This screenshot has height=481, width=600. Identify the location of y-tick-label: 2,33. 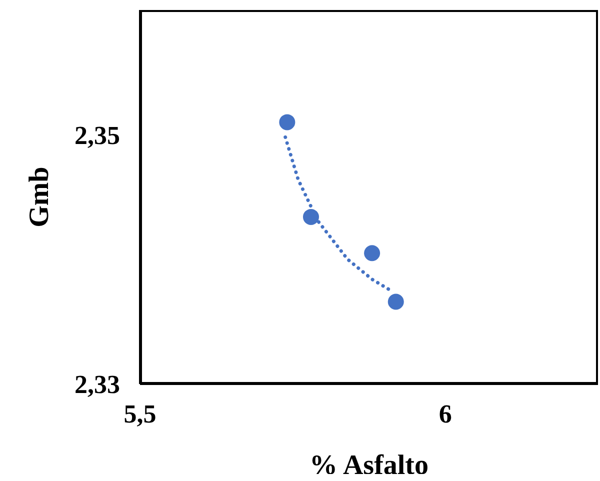
(97, 385).